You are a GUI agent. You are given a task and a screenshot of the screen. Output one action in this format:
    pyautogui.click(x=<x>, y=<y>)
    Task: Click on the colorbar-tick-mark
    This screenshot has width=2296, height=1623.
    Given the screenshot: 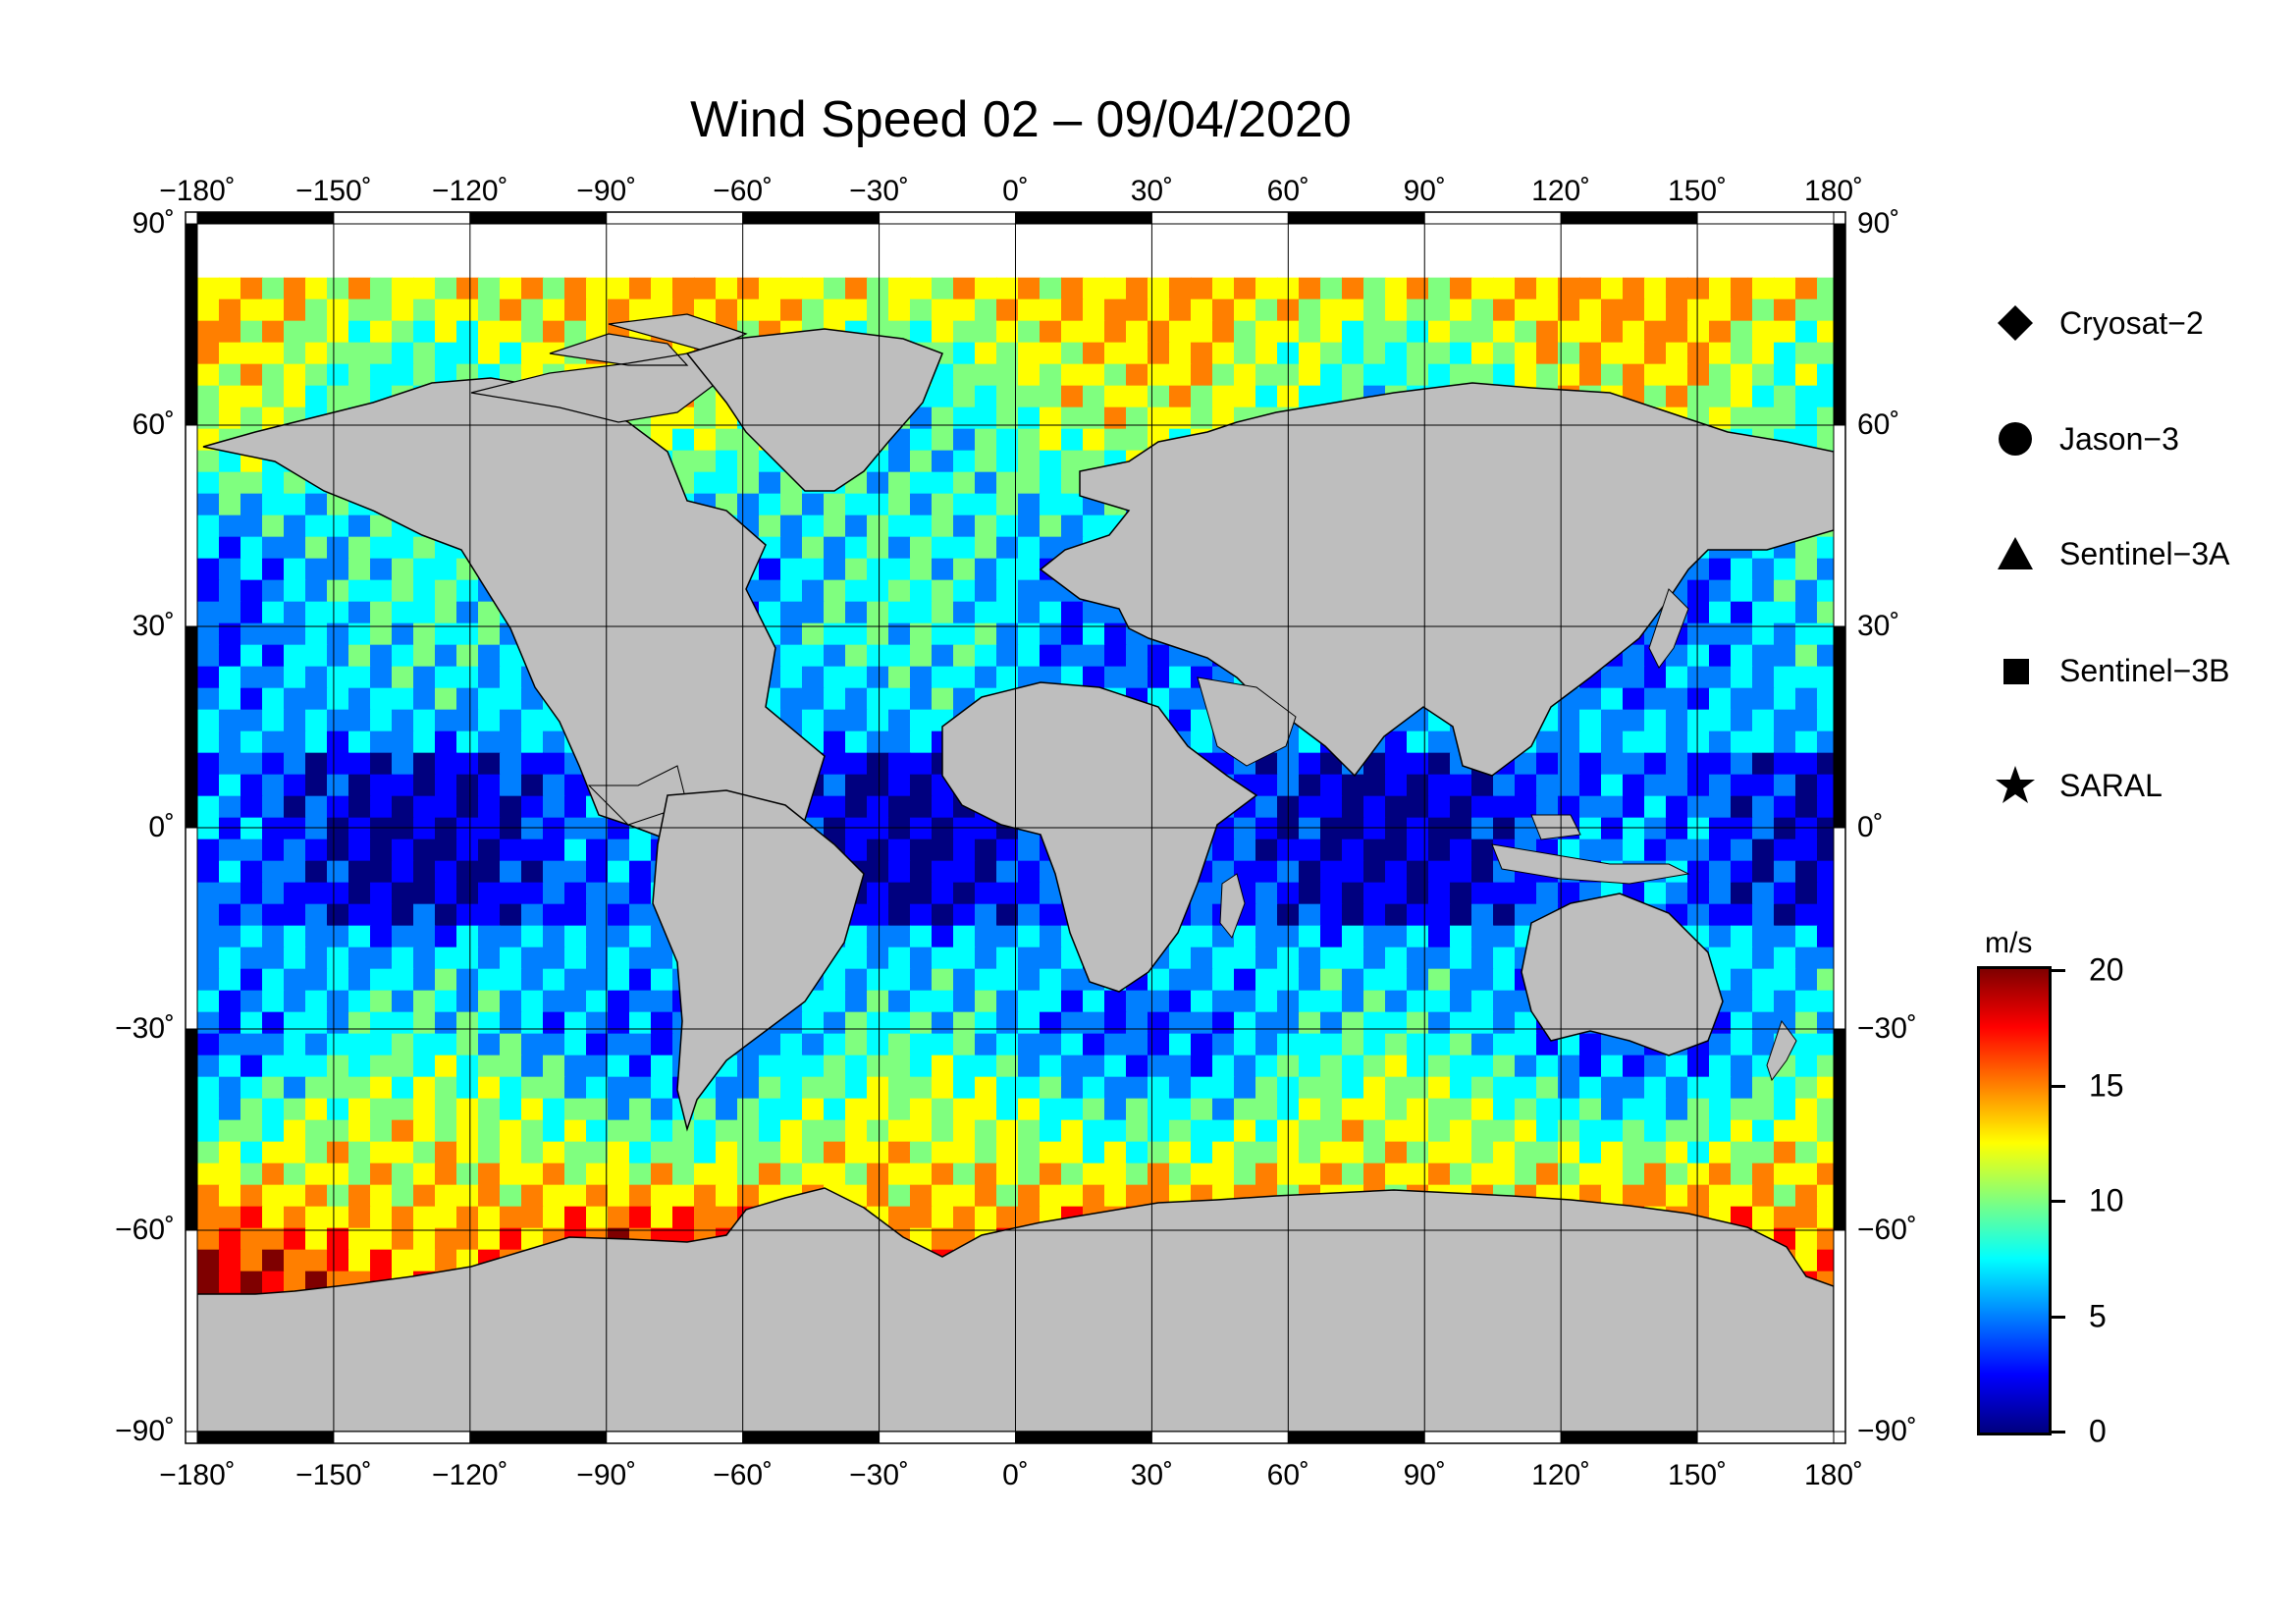 What is the action you would take?
    pyautogui.click(x=2058, y=1317)
    